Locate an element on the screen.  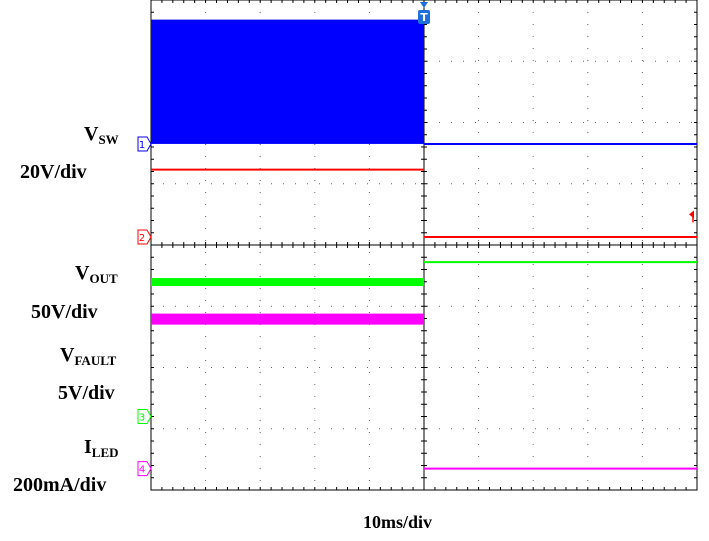
trigger-text: T is located at coordinates (424, 17).